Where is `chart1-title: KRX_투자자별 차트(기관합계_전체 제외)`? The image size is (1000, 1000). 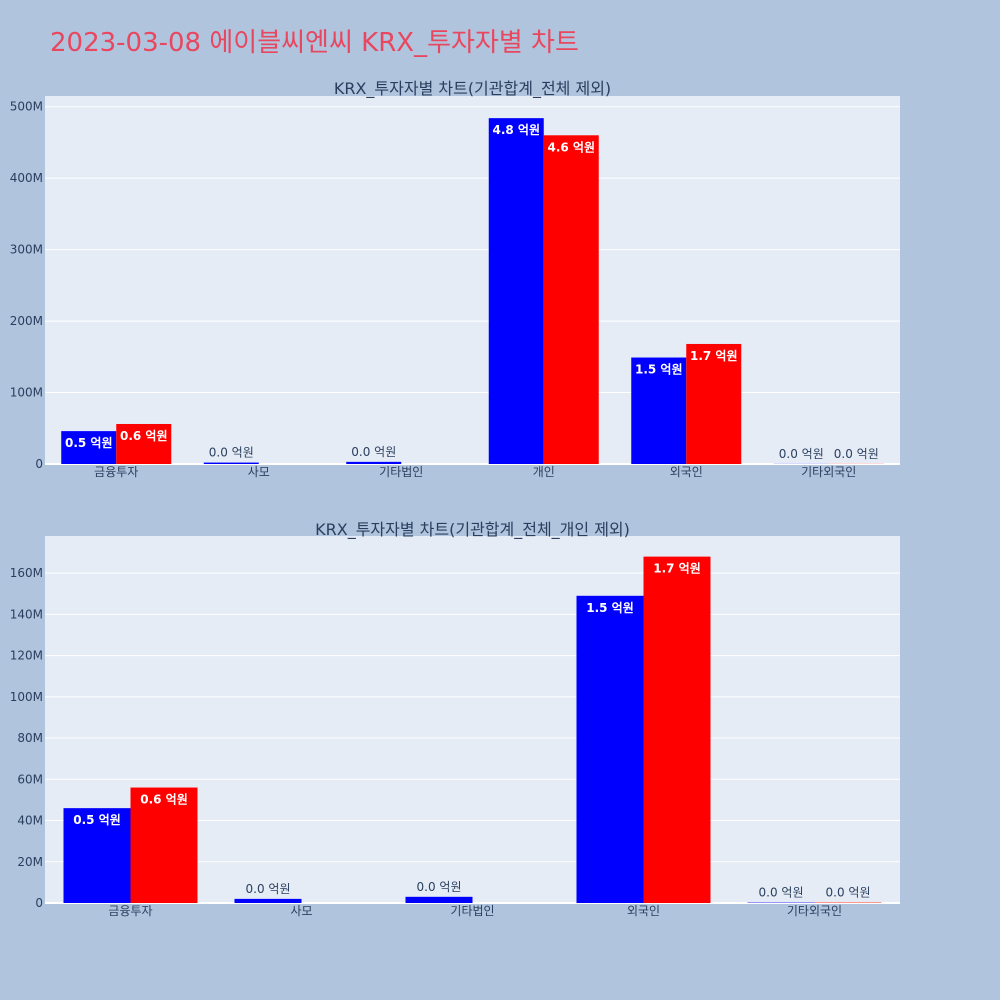 chart1-title: KRX_투자자별 차트(기관합계_전체 제외) is located at coordinates (472, 89).